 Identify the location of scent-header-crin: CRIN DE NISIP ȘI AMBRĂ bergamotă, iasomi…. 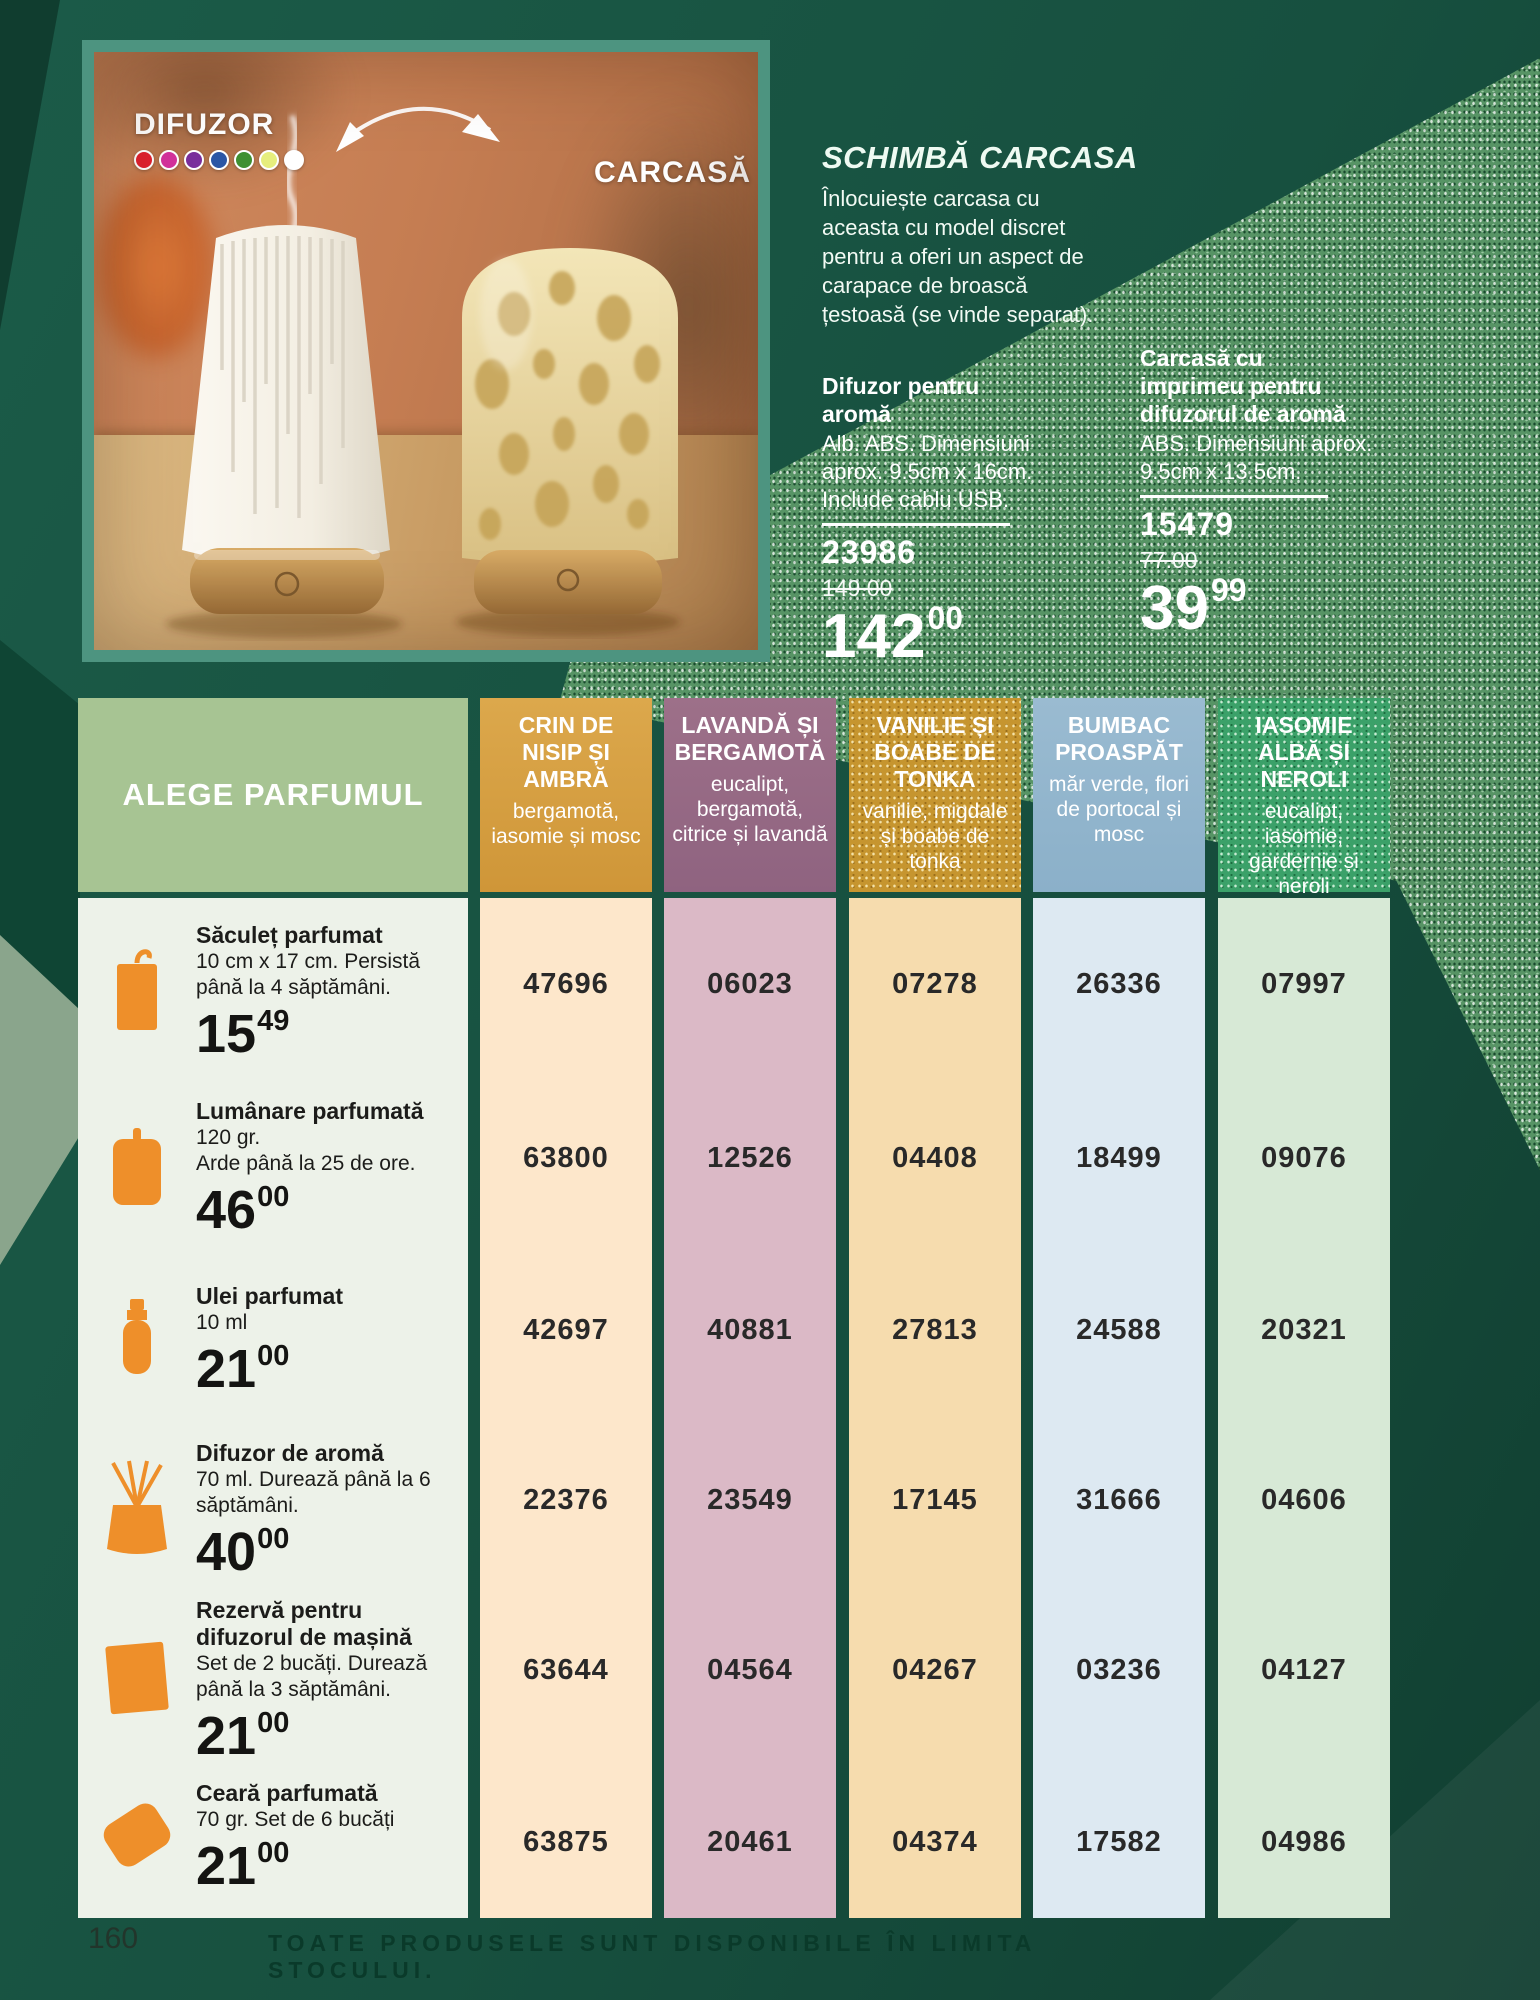
(566, 795).